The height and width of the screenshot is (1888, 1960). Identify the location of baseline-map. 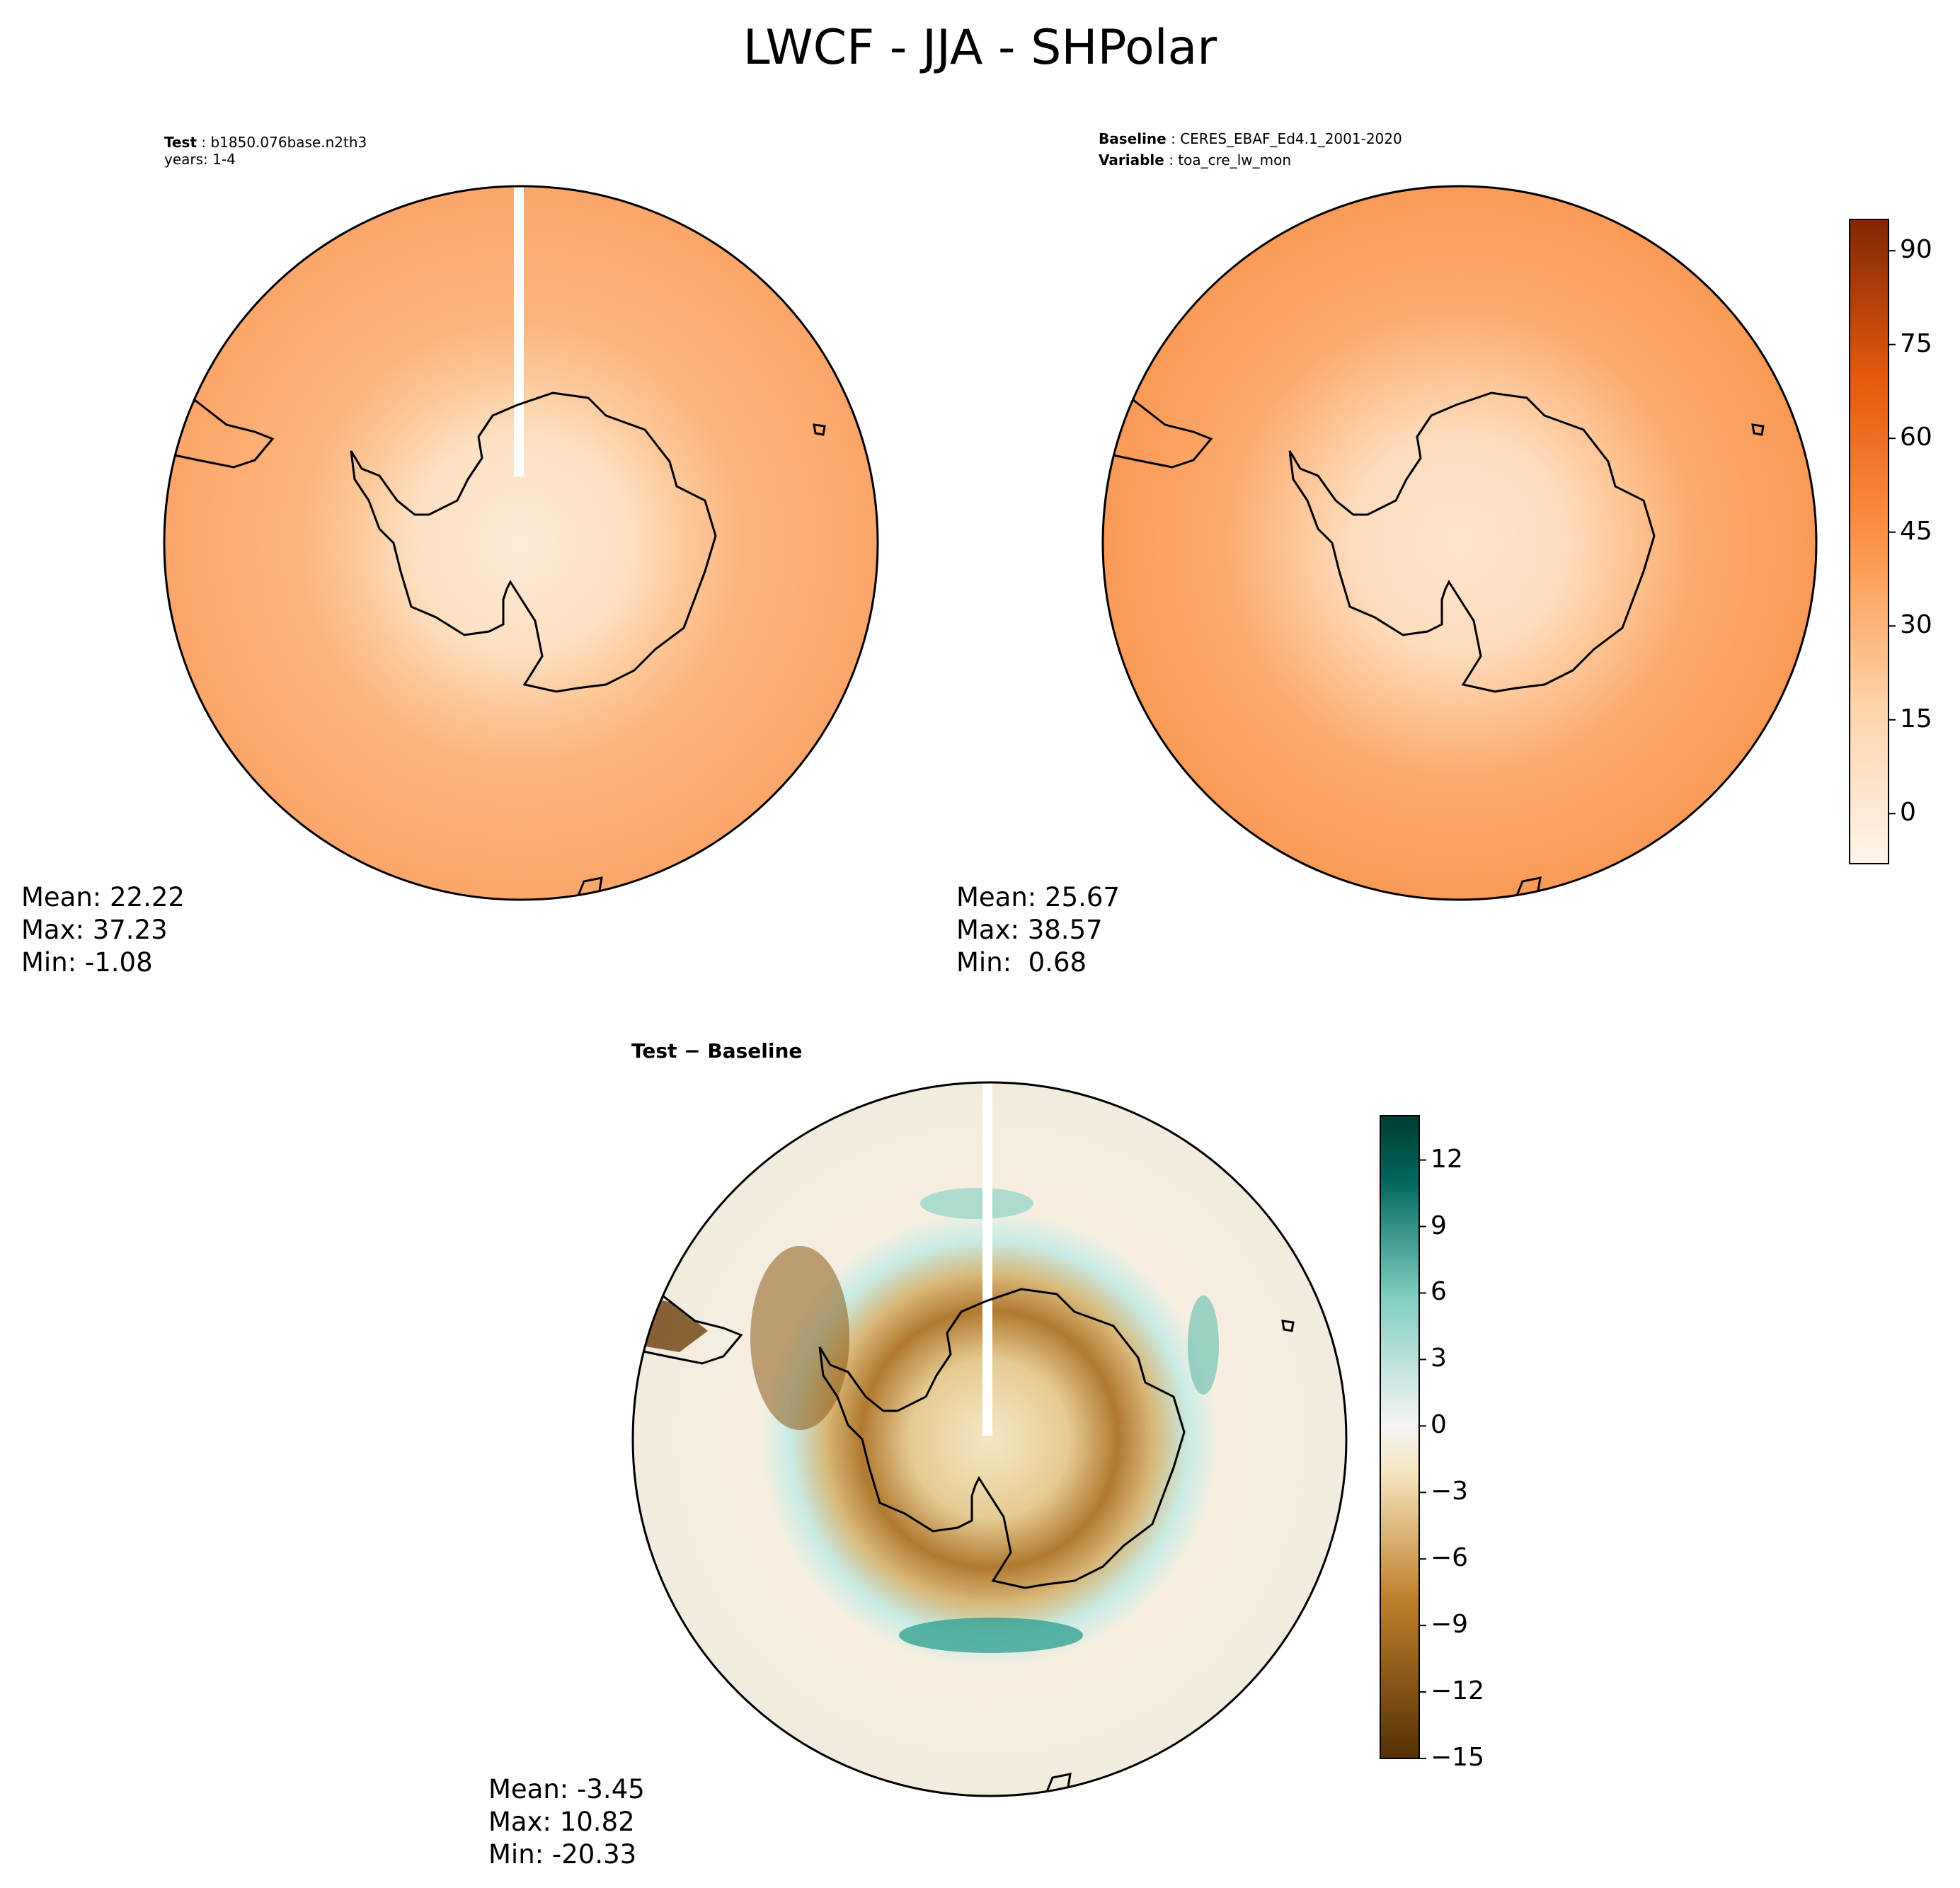
(1459, 543).